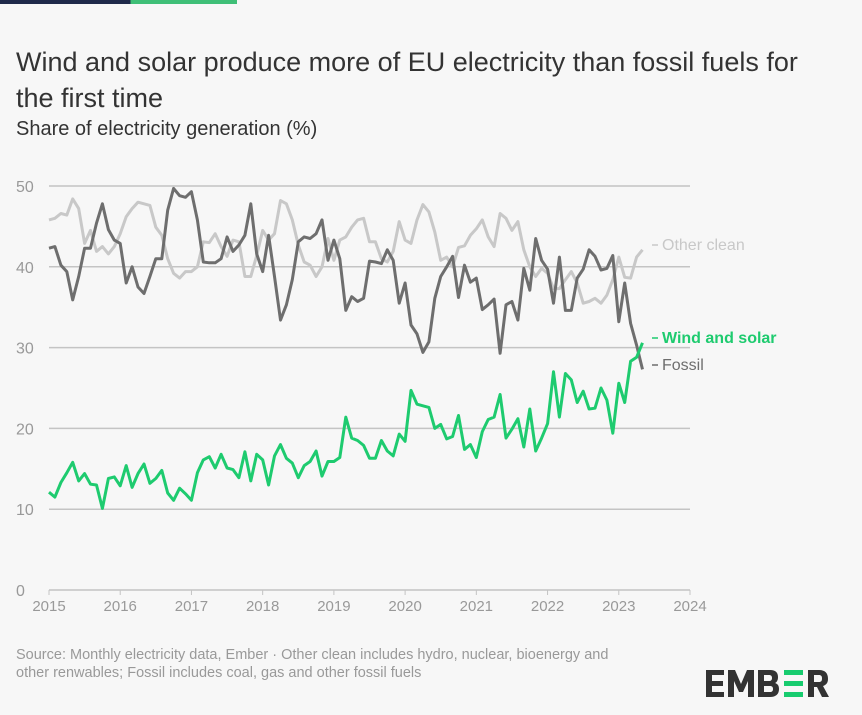 Image resolution: width=862 pixels, height=715 pixels. I want to click on y-tick-label: 40, so click(25, 268).